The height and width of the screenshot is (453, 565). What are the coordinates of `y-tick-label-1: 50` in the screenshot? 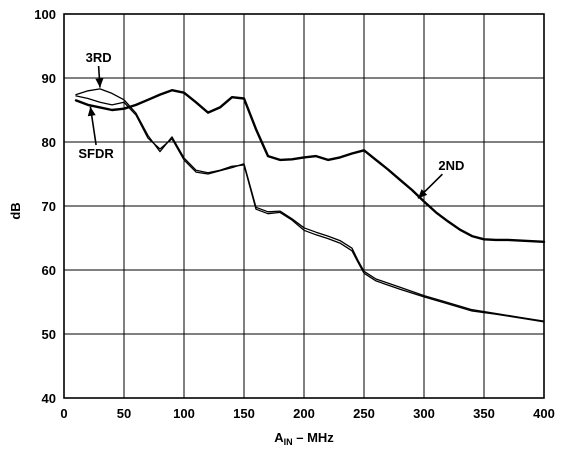 It's located at (49, 334).